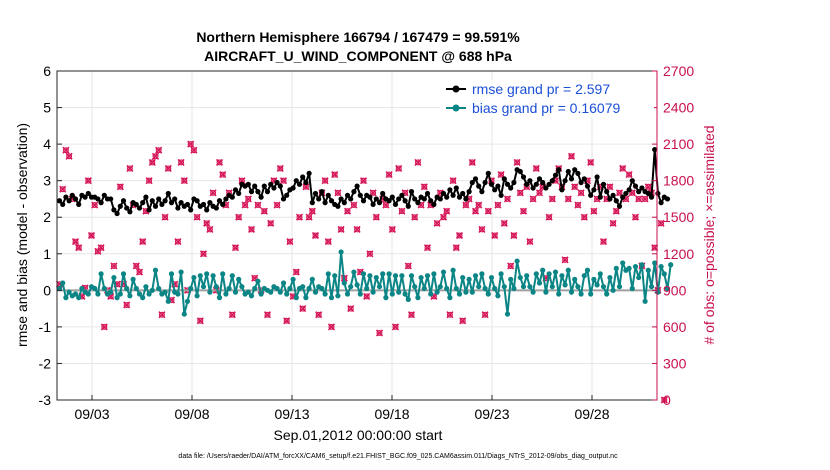 The image size is (830, 470). Describe the element at coordinates (678, 144) in the screenshot. I see `y-tick-label-right: 2100` at that location.